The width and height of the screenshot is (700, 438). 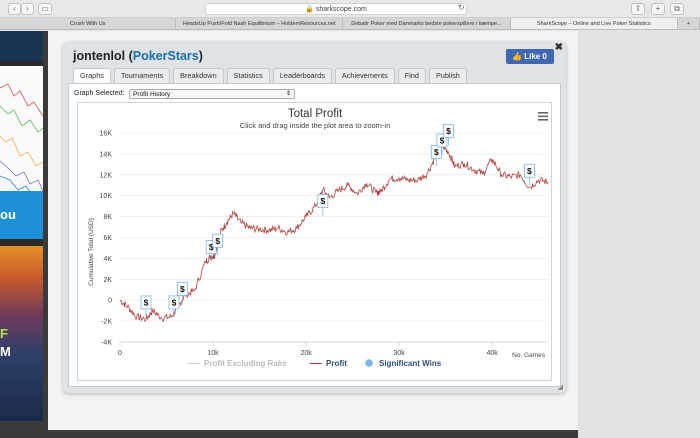 What do you see at coordinates (88, 23) in the screenshot?
I see `browser-tab: Crush With Us` at bounding box center [88, 23].